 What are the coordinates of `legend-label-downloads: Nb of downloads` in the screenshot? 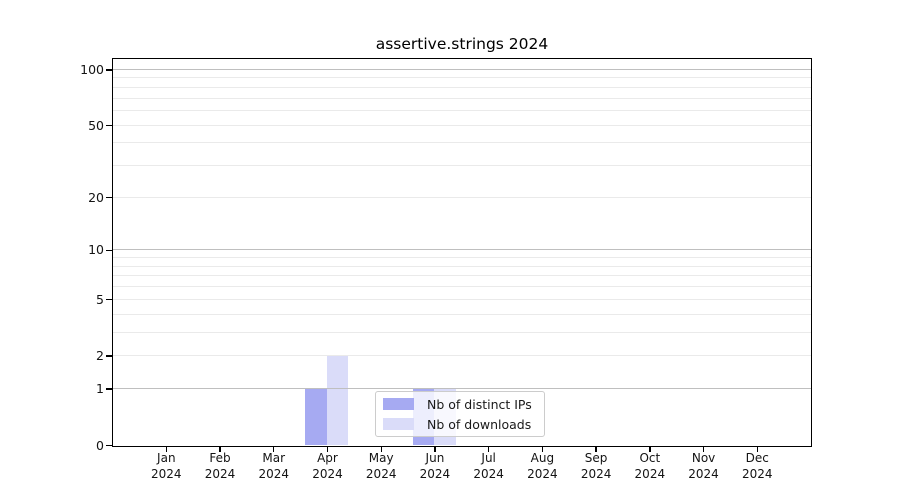 It's located at (479, 424).